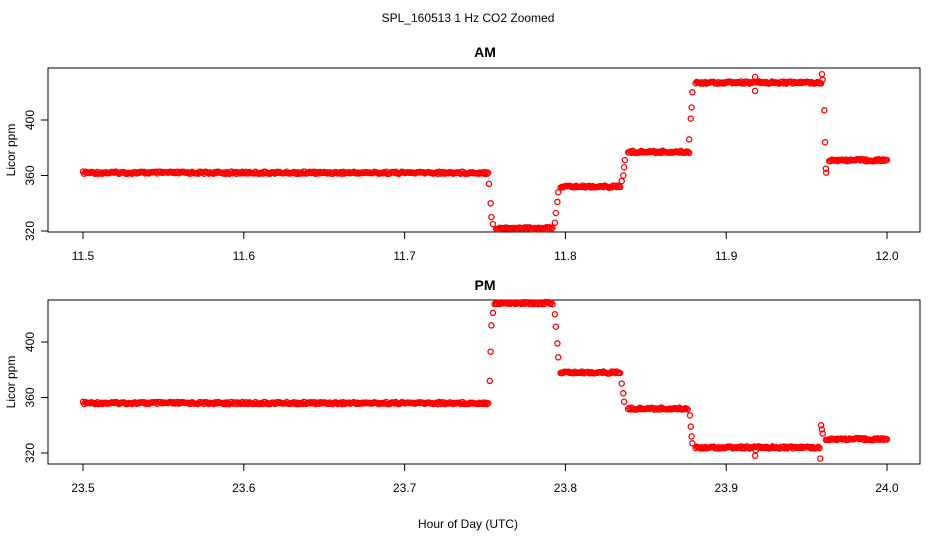  Describe the element at coordinates (404, 256) in the screenshot. I see `x-tick-label: 11.7` at that location.